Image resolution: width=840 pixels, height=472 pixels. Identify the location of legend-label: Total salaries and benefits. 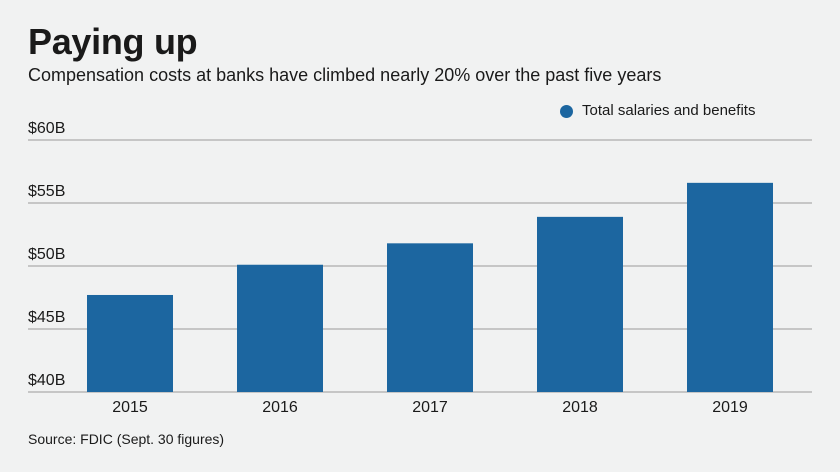
(669, 110).